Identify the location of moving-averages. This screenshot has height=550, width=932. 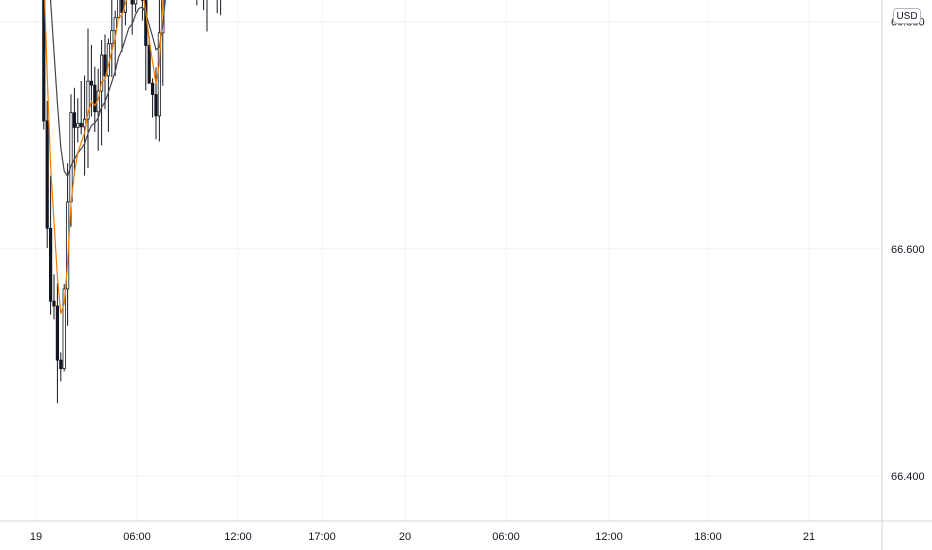
(105, 157).